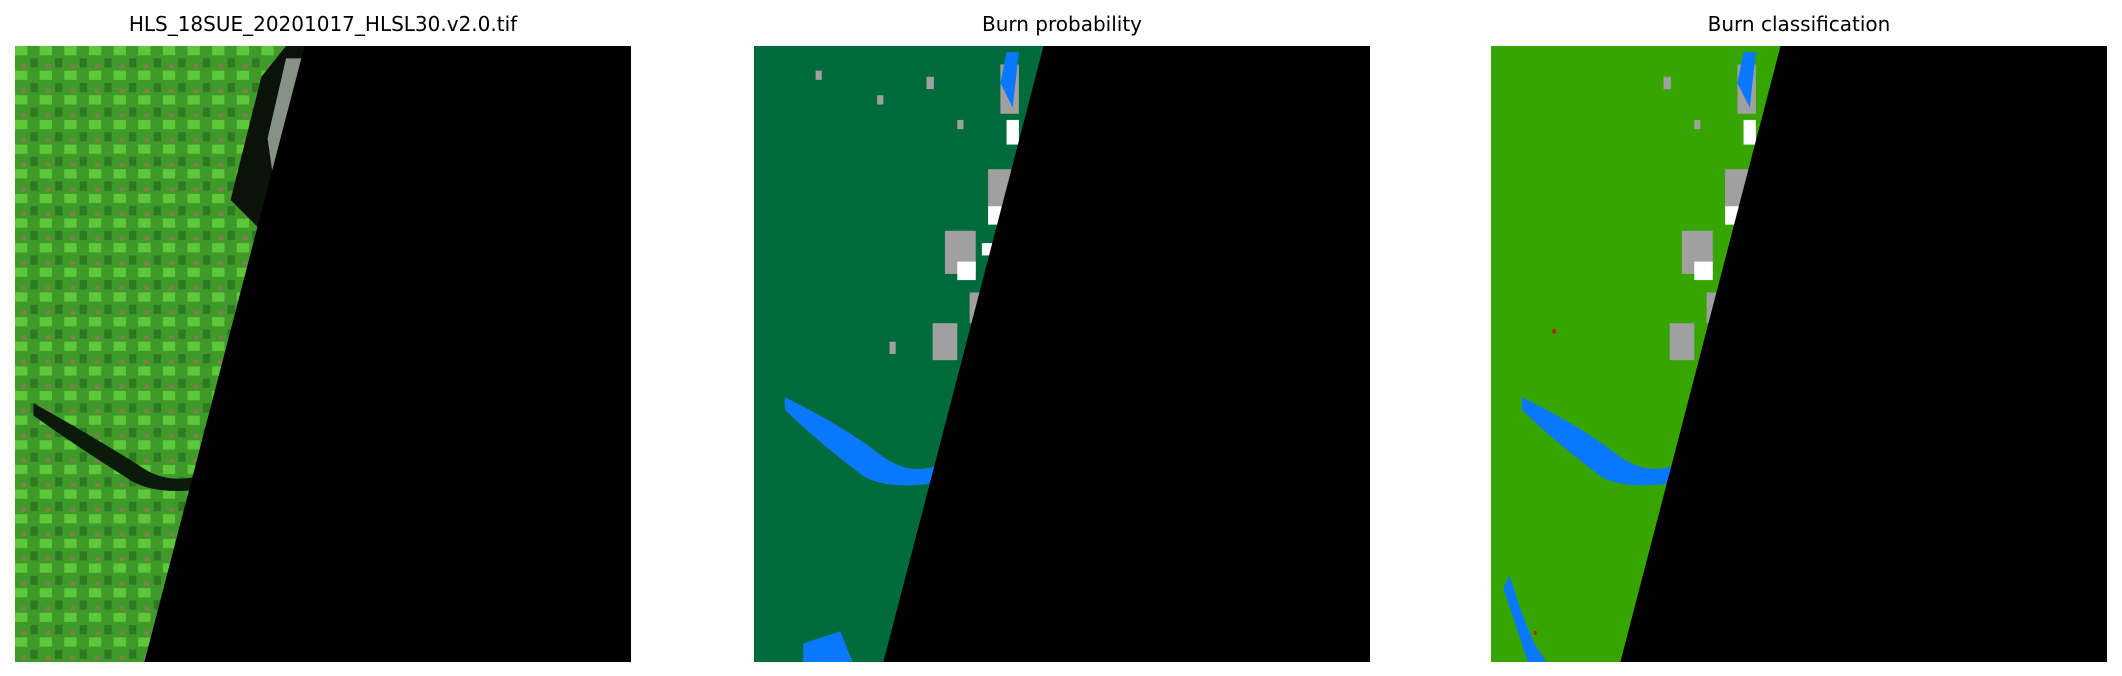  Describe the element at coordinates (1725, 200) in the screenshot. I see `bright-clouds` at that location.